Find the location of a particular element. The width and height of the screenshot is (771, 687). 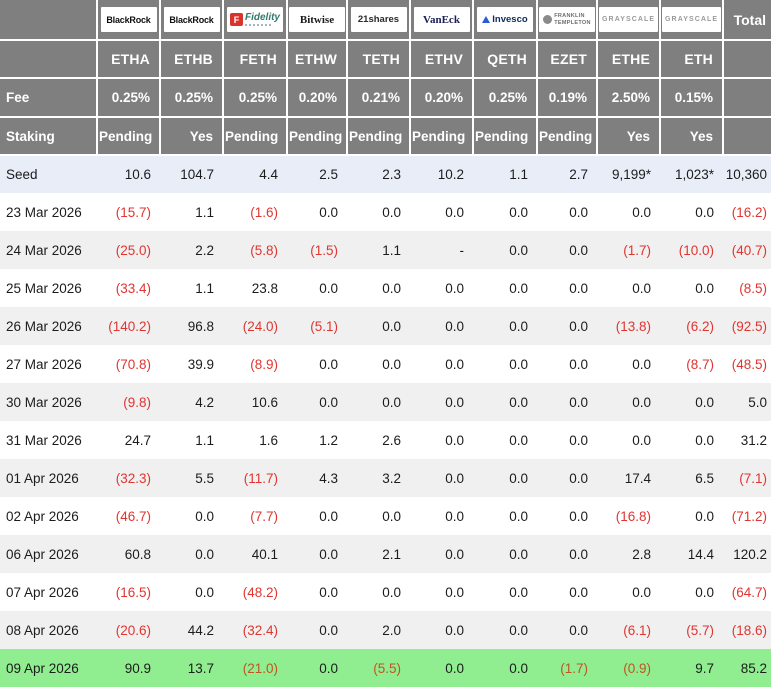

invesco-name: Invesco is located at coordinates (510, 19).